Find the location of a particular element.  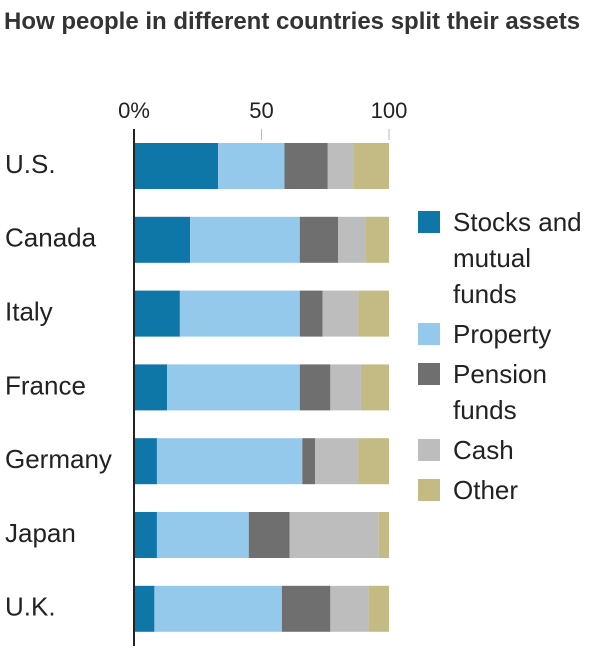

y-tick-label: Japan is located at coordinates (40, 533).